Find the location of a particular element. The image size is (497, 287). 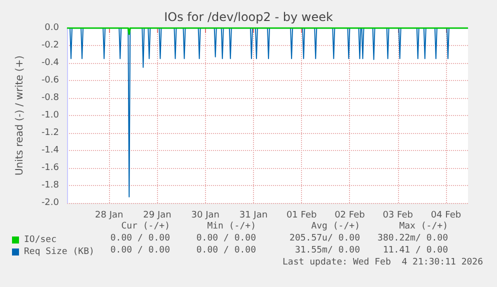

x-tick-label: 02 Feb is located at coordinates (350, 215).